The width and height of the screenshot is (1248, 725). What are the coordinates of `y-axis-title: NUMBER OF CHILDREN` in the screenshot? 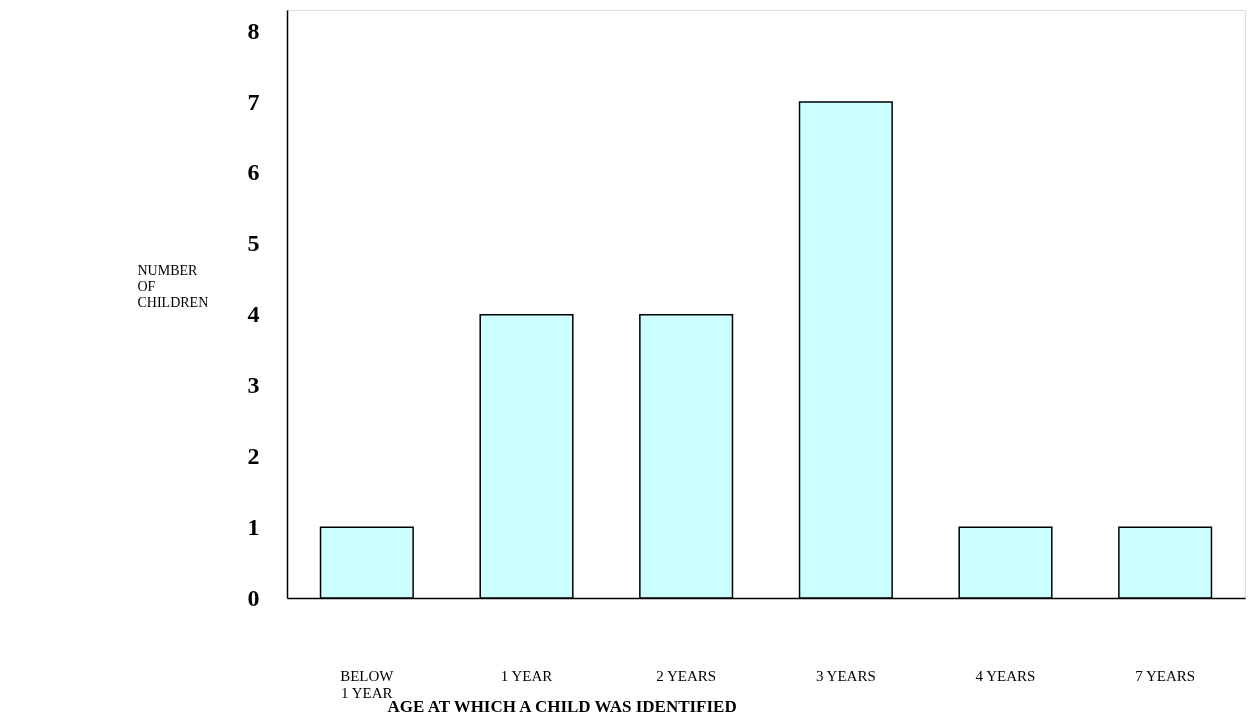 It's located at (173, 286).